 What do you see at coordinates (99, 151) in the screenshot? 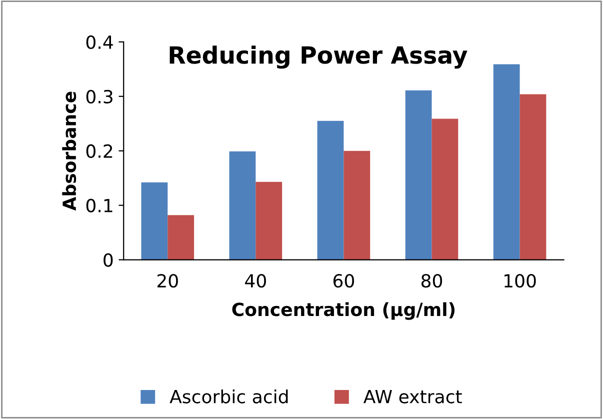
I see `y-tick-label: 0.2` at bounding box center [99, 151].